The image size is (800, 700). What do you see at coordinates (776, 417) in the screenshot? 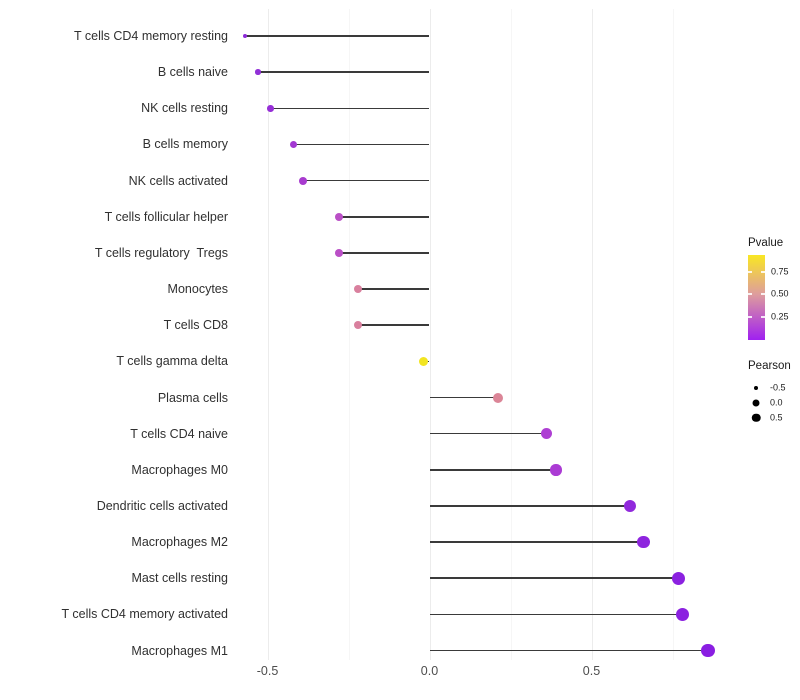
I see `pearson-size-label: 0.5` at bounding box center [776, 417].